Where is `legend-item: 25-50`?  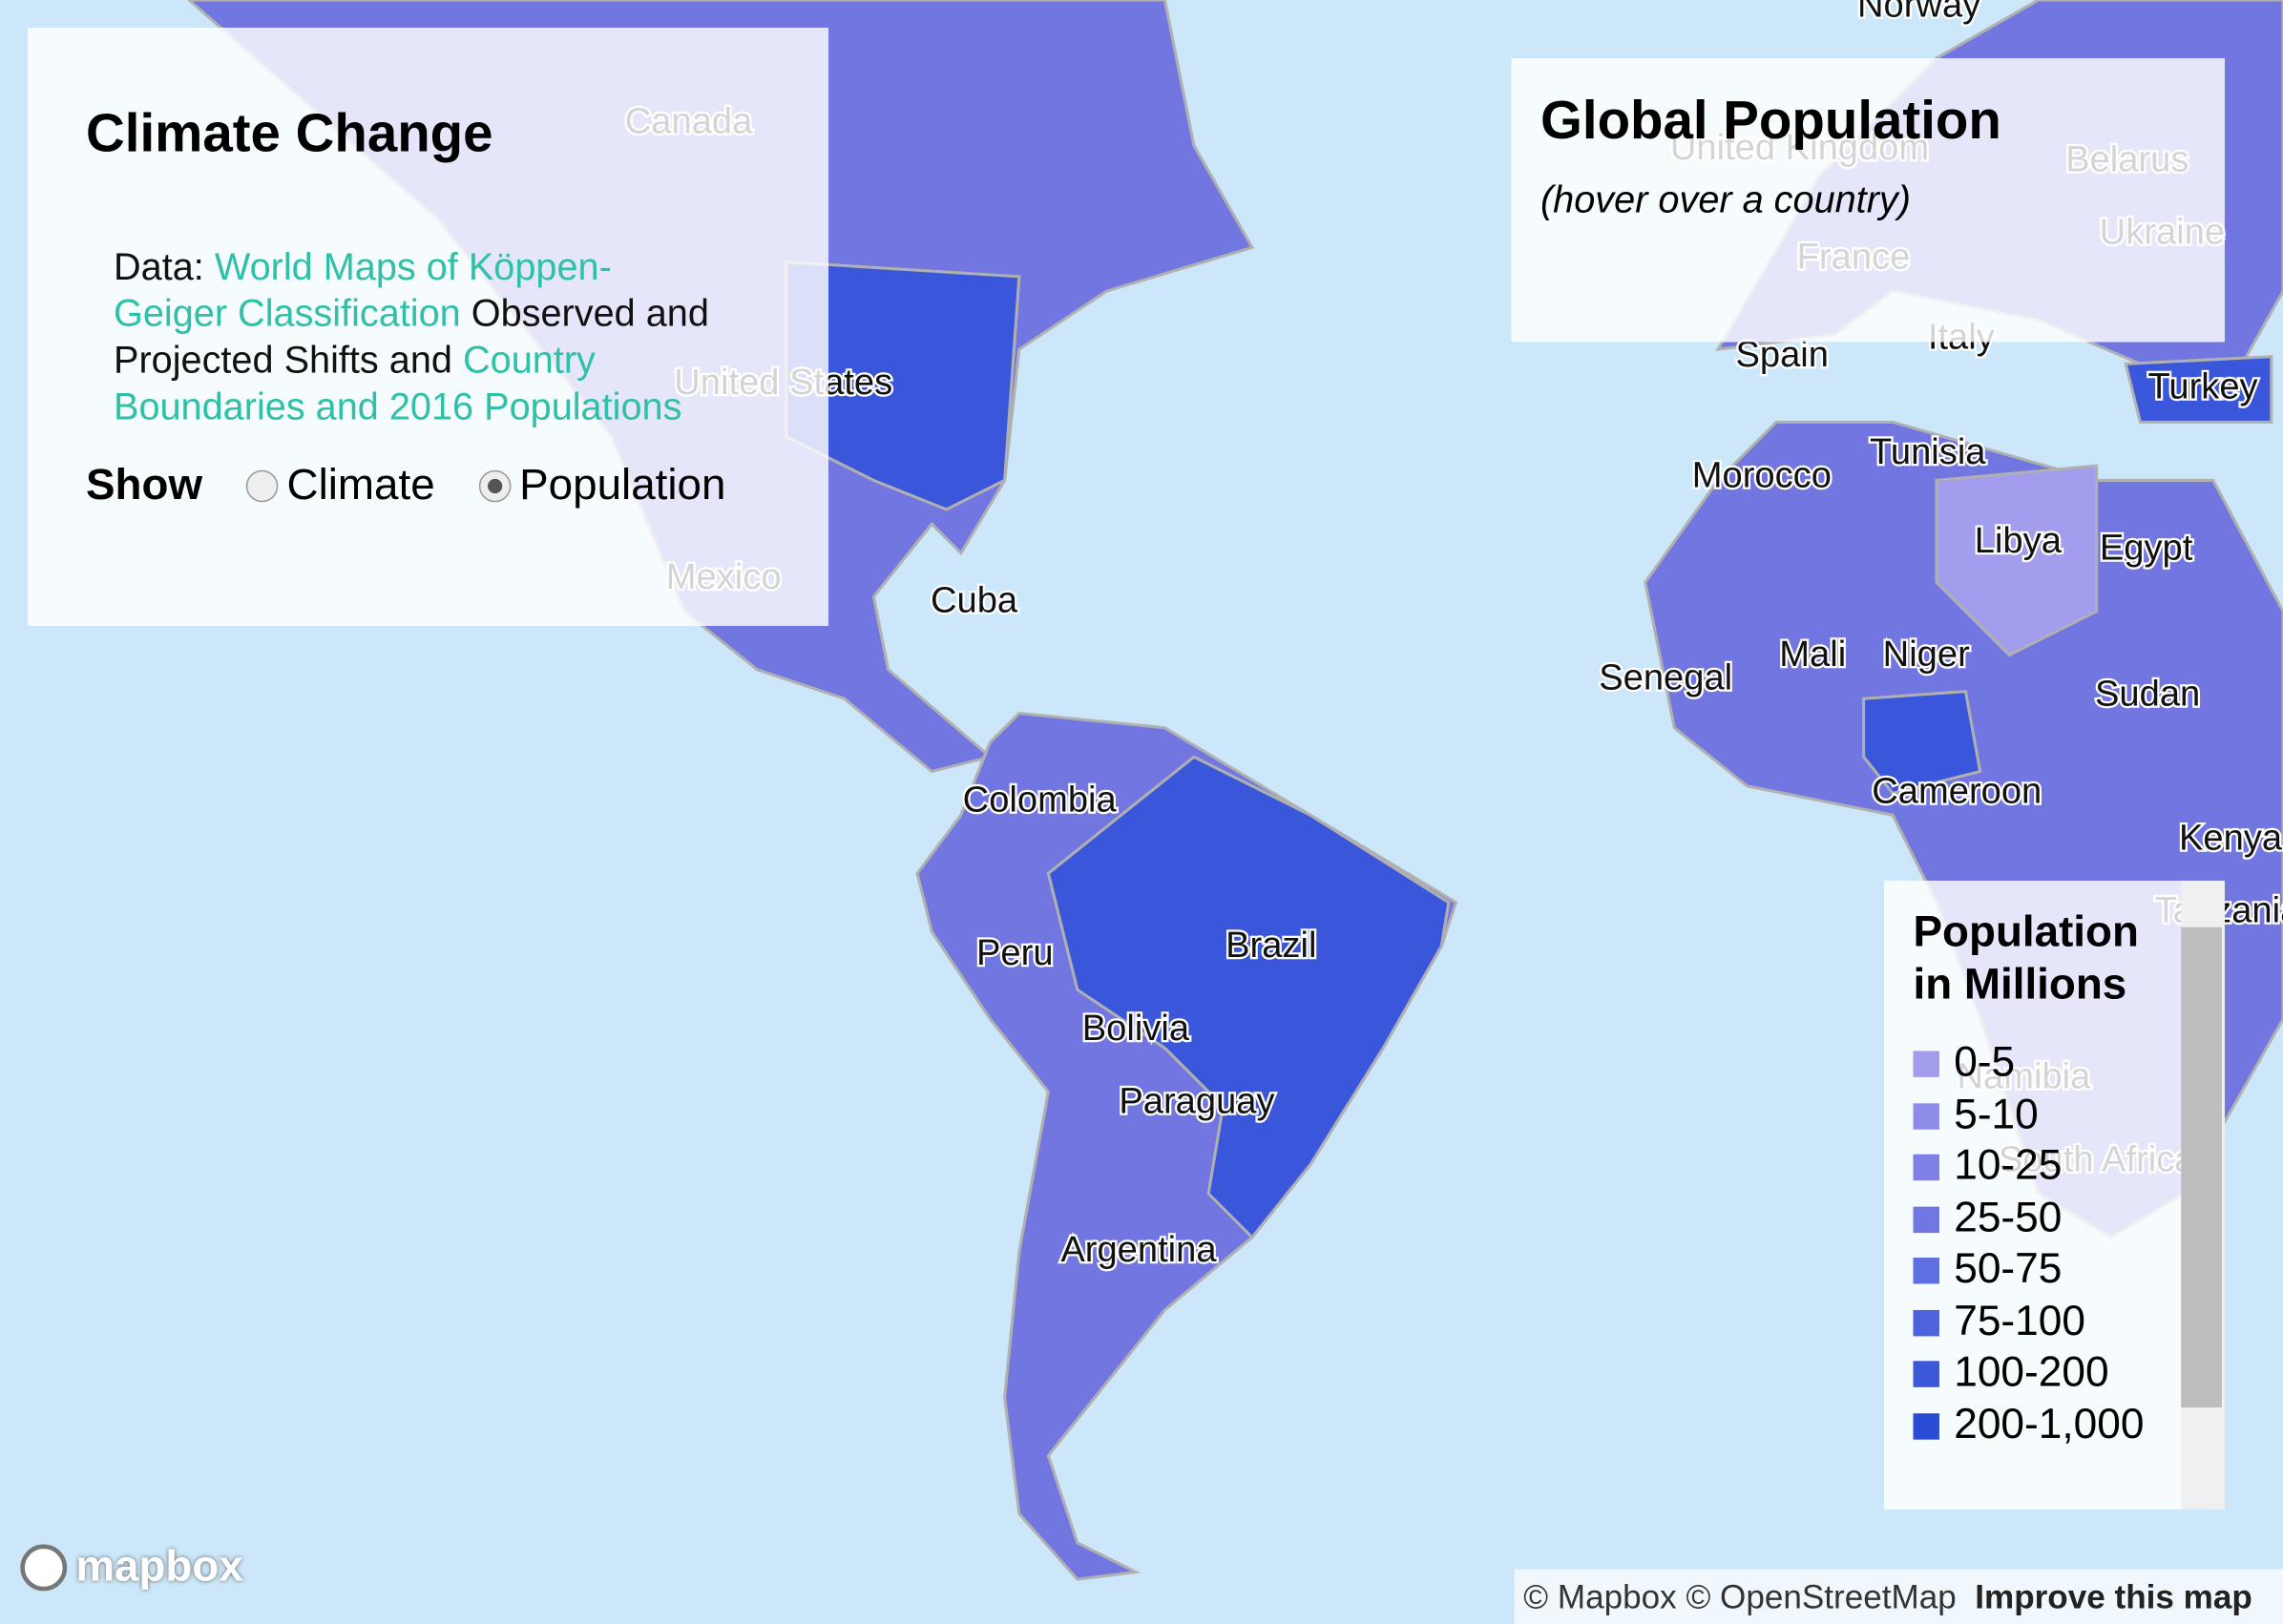 legend-item: 25-50 is located at coordinates (2051, 1218).